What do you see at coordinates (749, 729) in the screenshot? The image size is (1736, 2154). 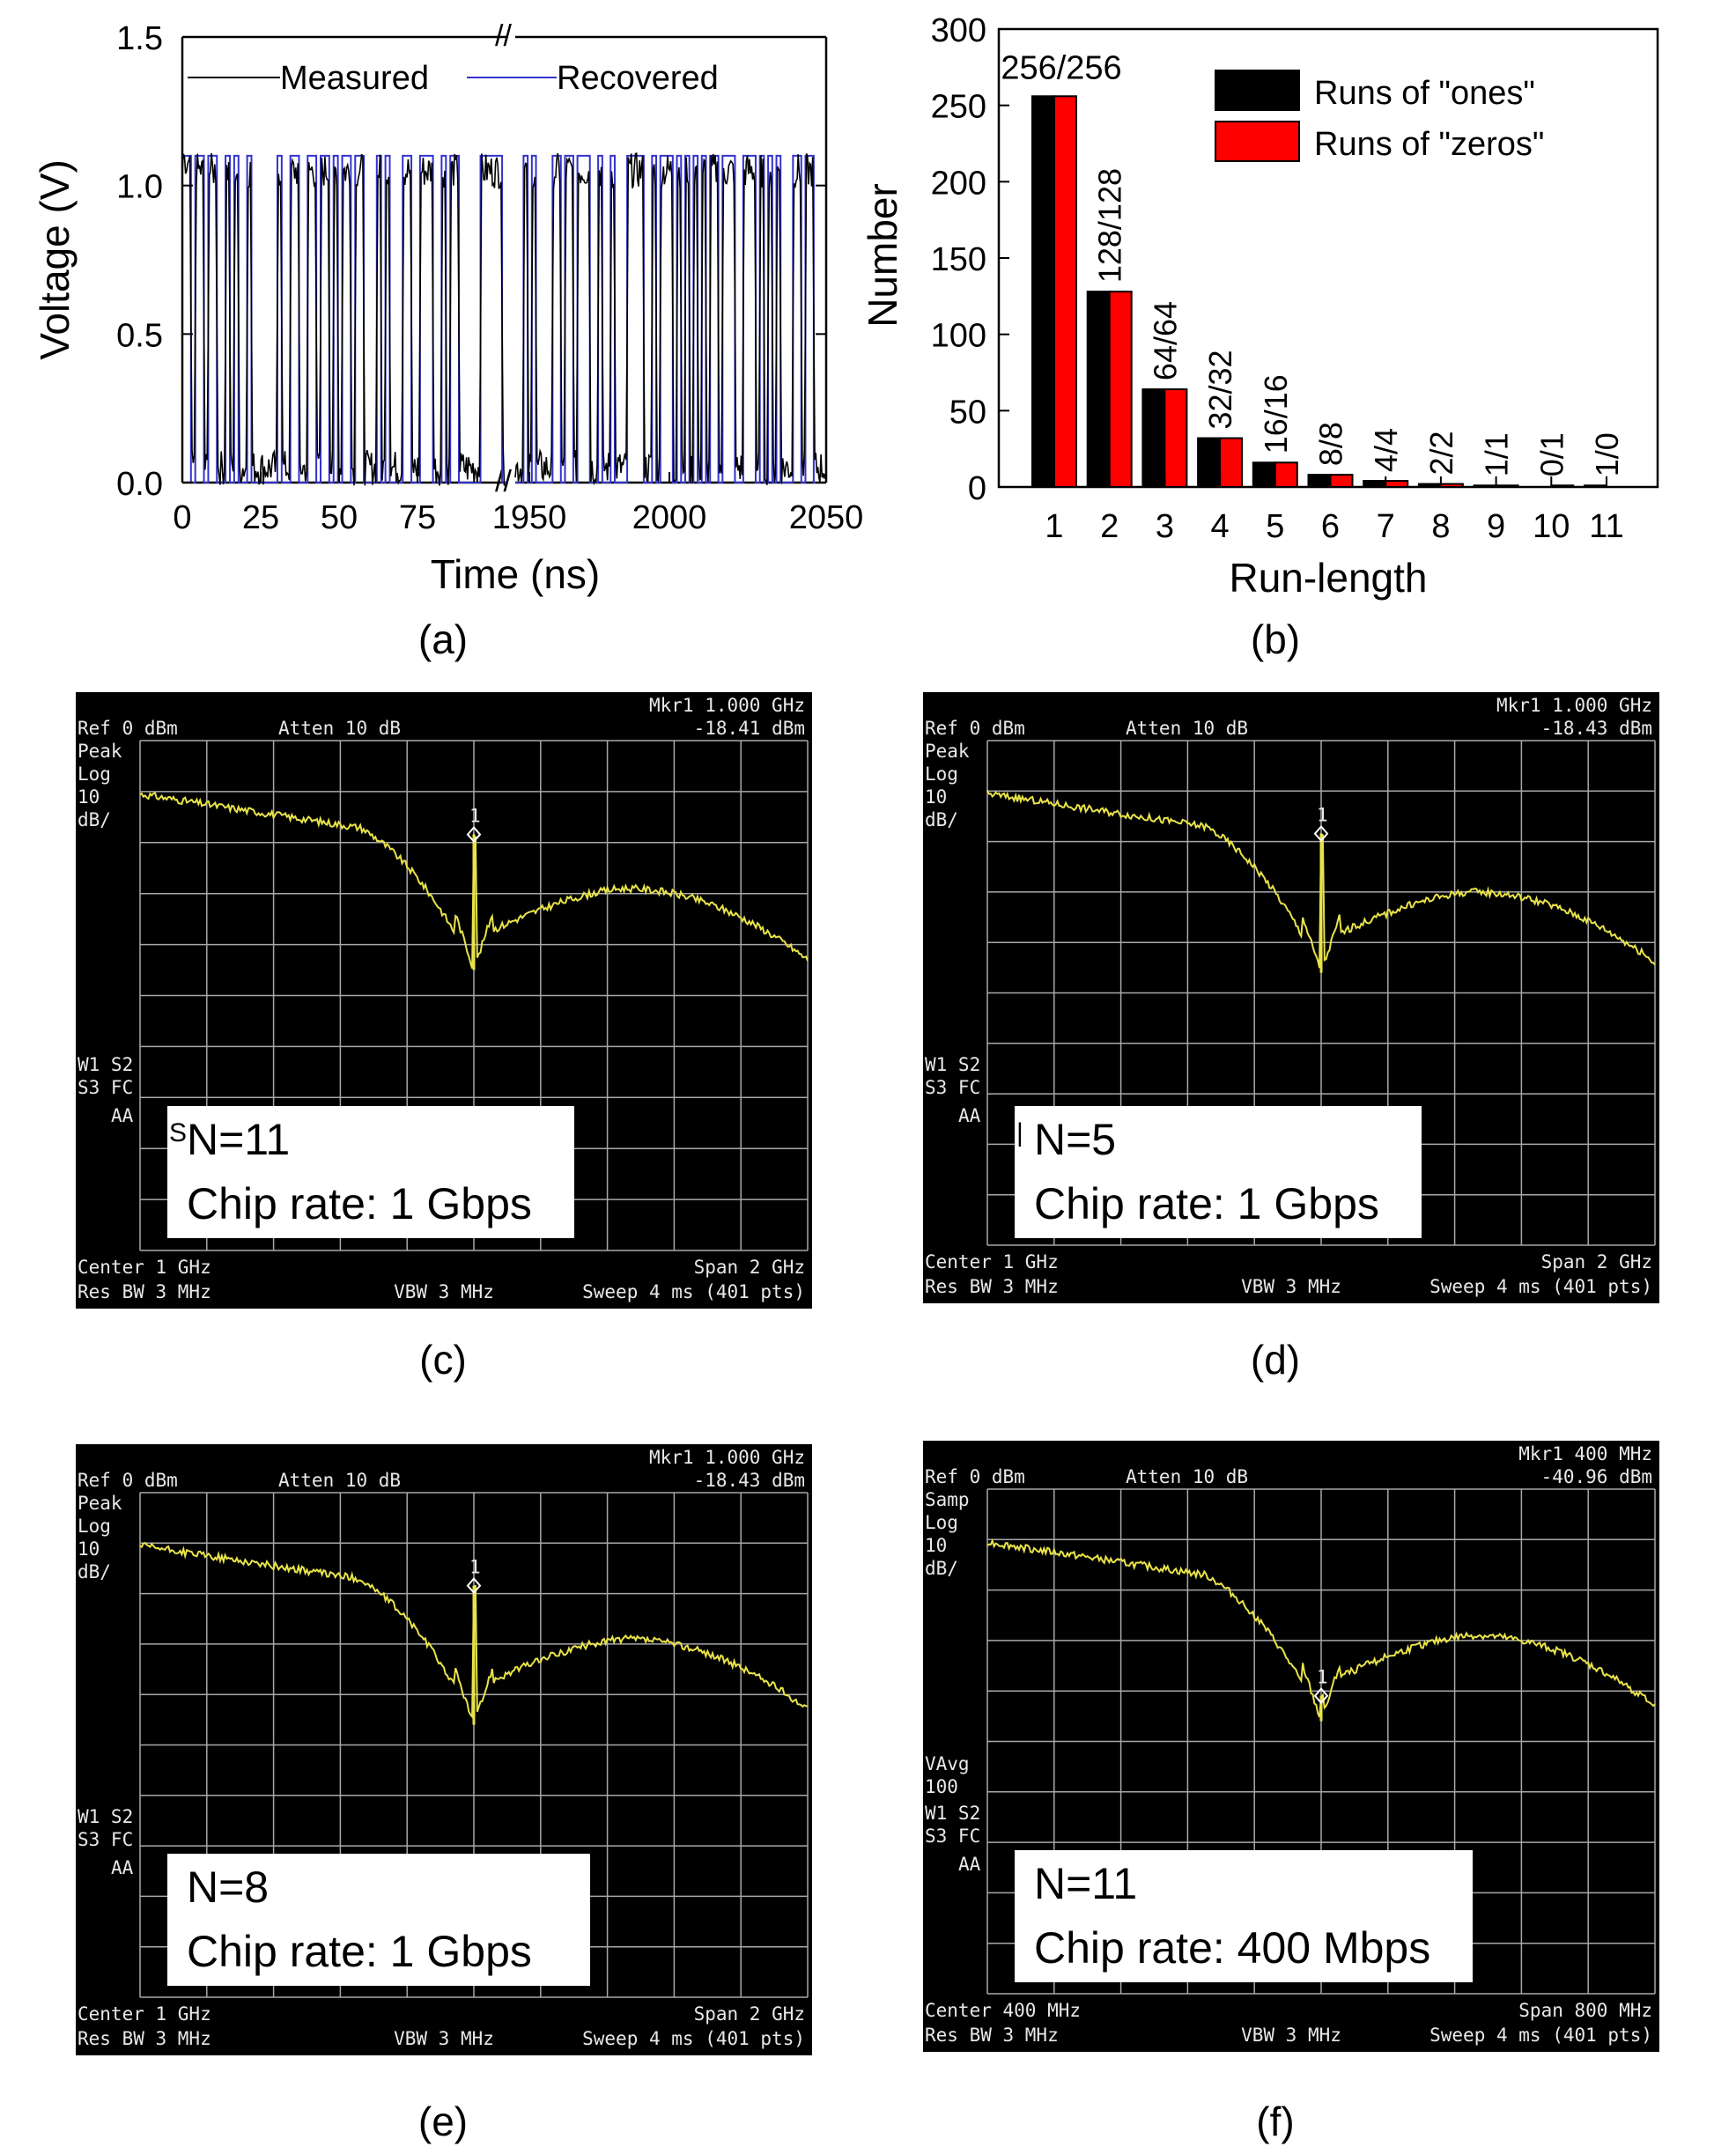 I see `marker-level: -18.41 dBm` at bounding box center [749, 729].